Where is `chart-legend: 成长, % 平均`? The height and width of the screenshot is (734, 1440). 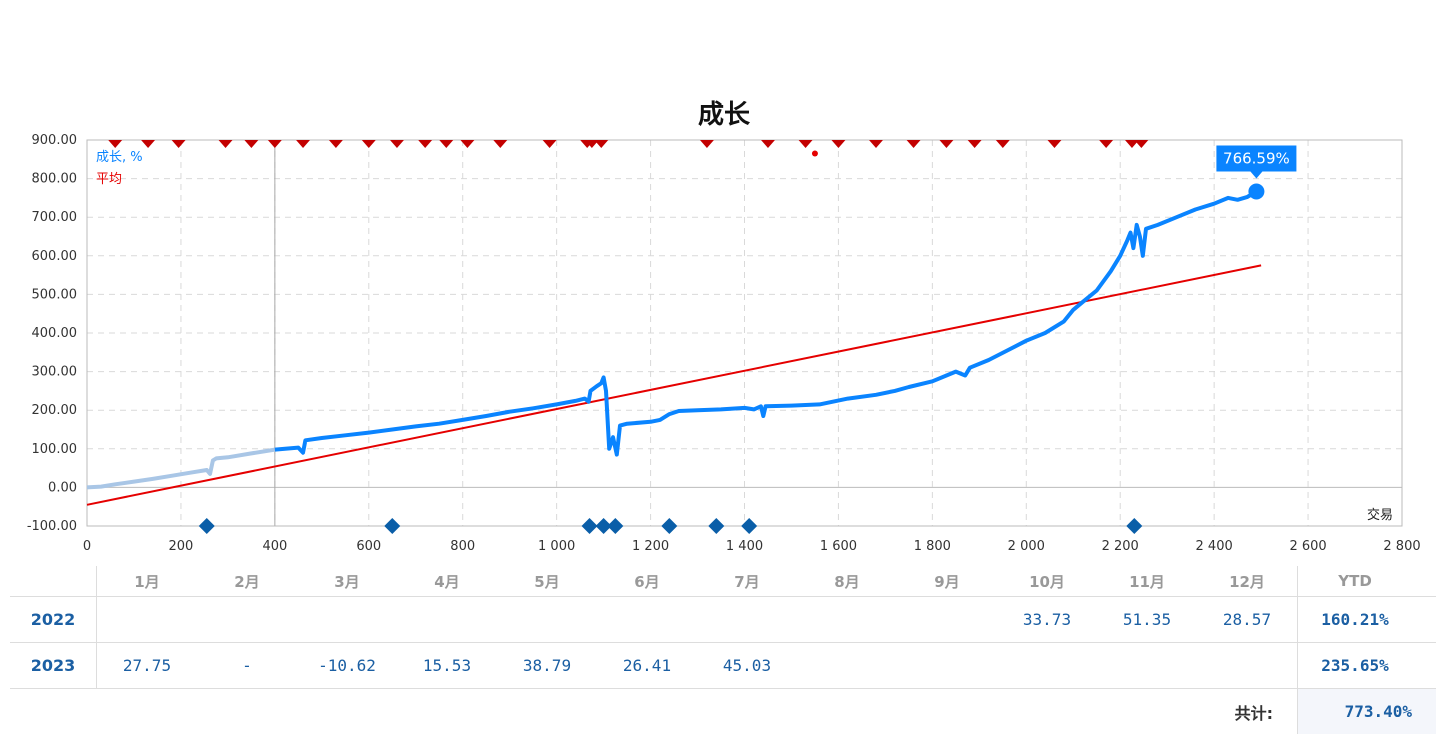
chart-legend: 成长, % 平均 is located at coordinates (119, 168).